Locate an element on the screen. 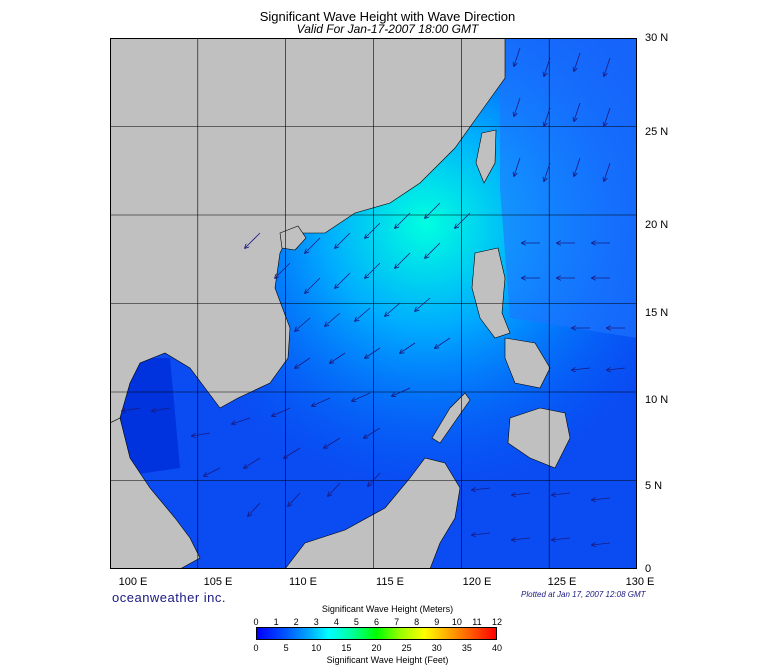 This screenshot has height=665, width=775. lon-label-115e: 115 E is located at coordinates (390, 582).